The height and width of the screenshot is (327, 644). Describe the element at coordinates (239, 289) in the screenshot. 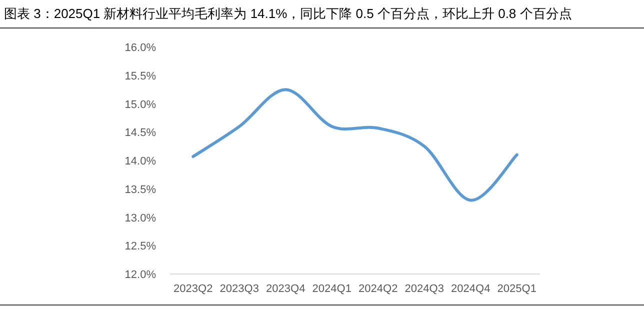

I see `x-tick-label: 2023Q3` at that location.